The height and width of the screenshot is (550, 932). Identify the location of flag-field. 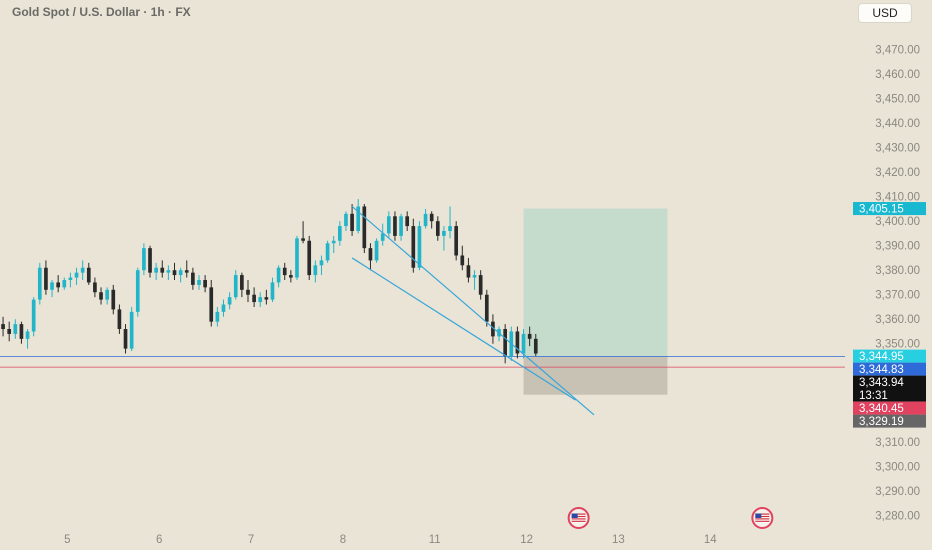
(762, 518).